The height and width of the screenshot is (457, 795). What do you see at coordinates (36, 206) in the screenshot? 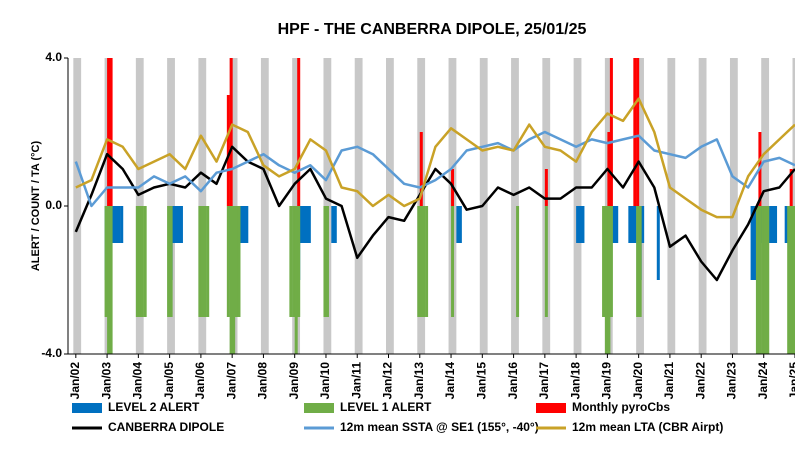
I see `y-axis-label: ALERT / COUNT / TA (°C)` at bounding box center [36, 206].